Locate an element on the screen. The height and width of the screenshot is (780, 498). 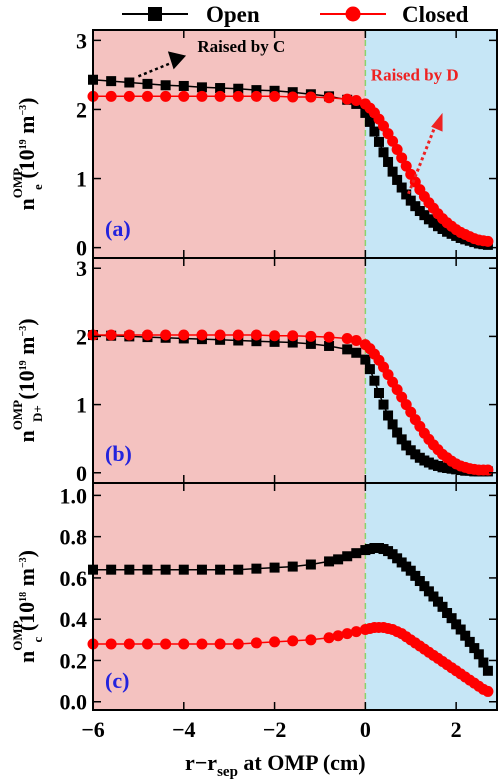
panel-tag: (a) is located at coordinates (118, 228).